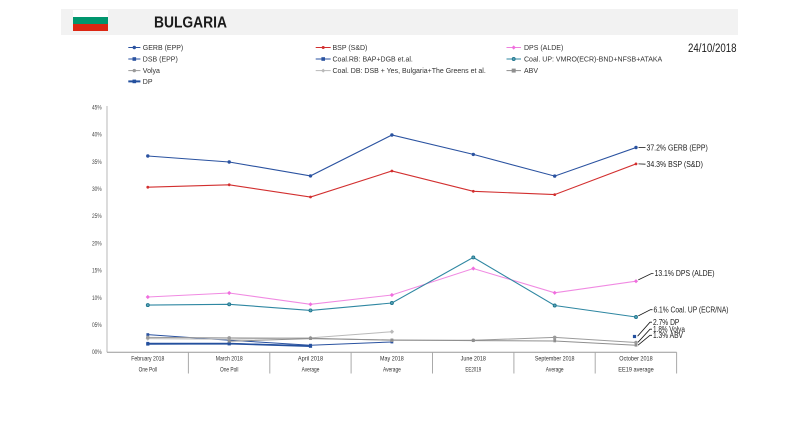 The height and width of the screenshot is (422, 790). Describe the element at coordinates (675, 164) in the screenshot. I see `svg-text: 34.3% BSP (S&D)` at that location.